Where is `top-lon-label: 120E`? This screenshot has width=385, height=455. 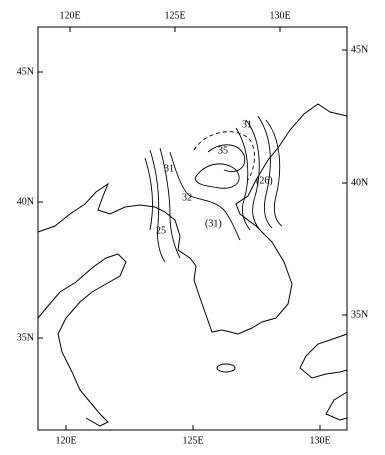
top-lon-label: 120E is located at coordinates (69, 15).